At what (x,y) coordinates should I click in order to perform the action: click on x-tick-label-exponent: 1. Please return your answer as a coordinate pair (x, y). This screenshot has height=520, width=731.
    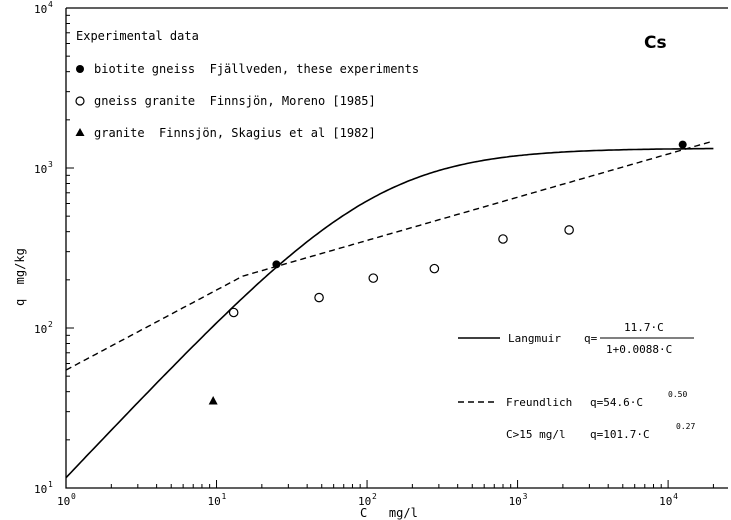
    Looking at the image, I should click on (224, 496).